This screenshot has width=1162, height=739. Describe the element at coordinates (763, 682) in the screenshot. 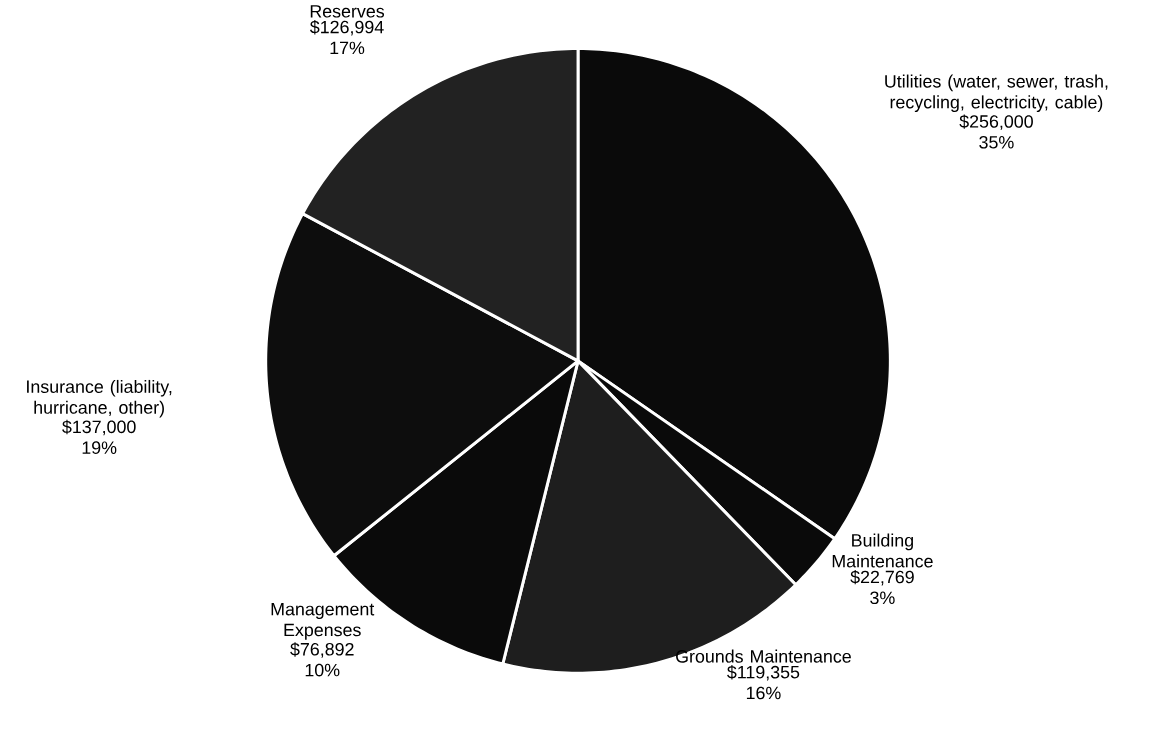

I see `data-label: $119,355 16%` at that location.